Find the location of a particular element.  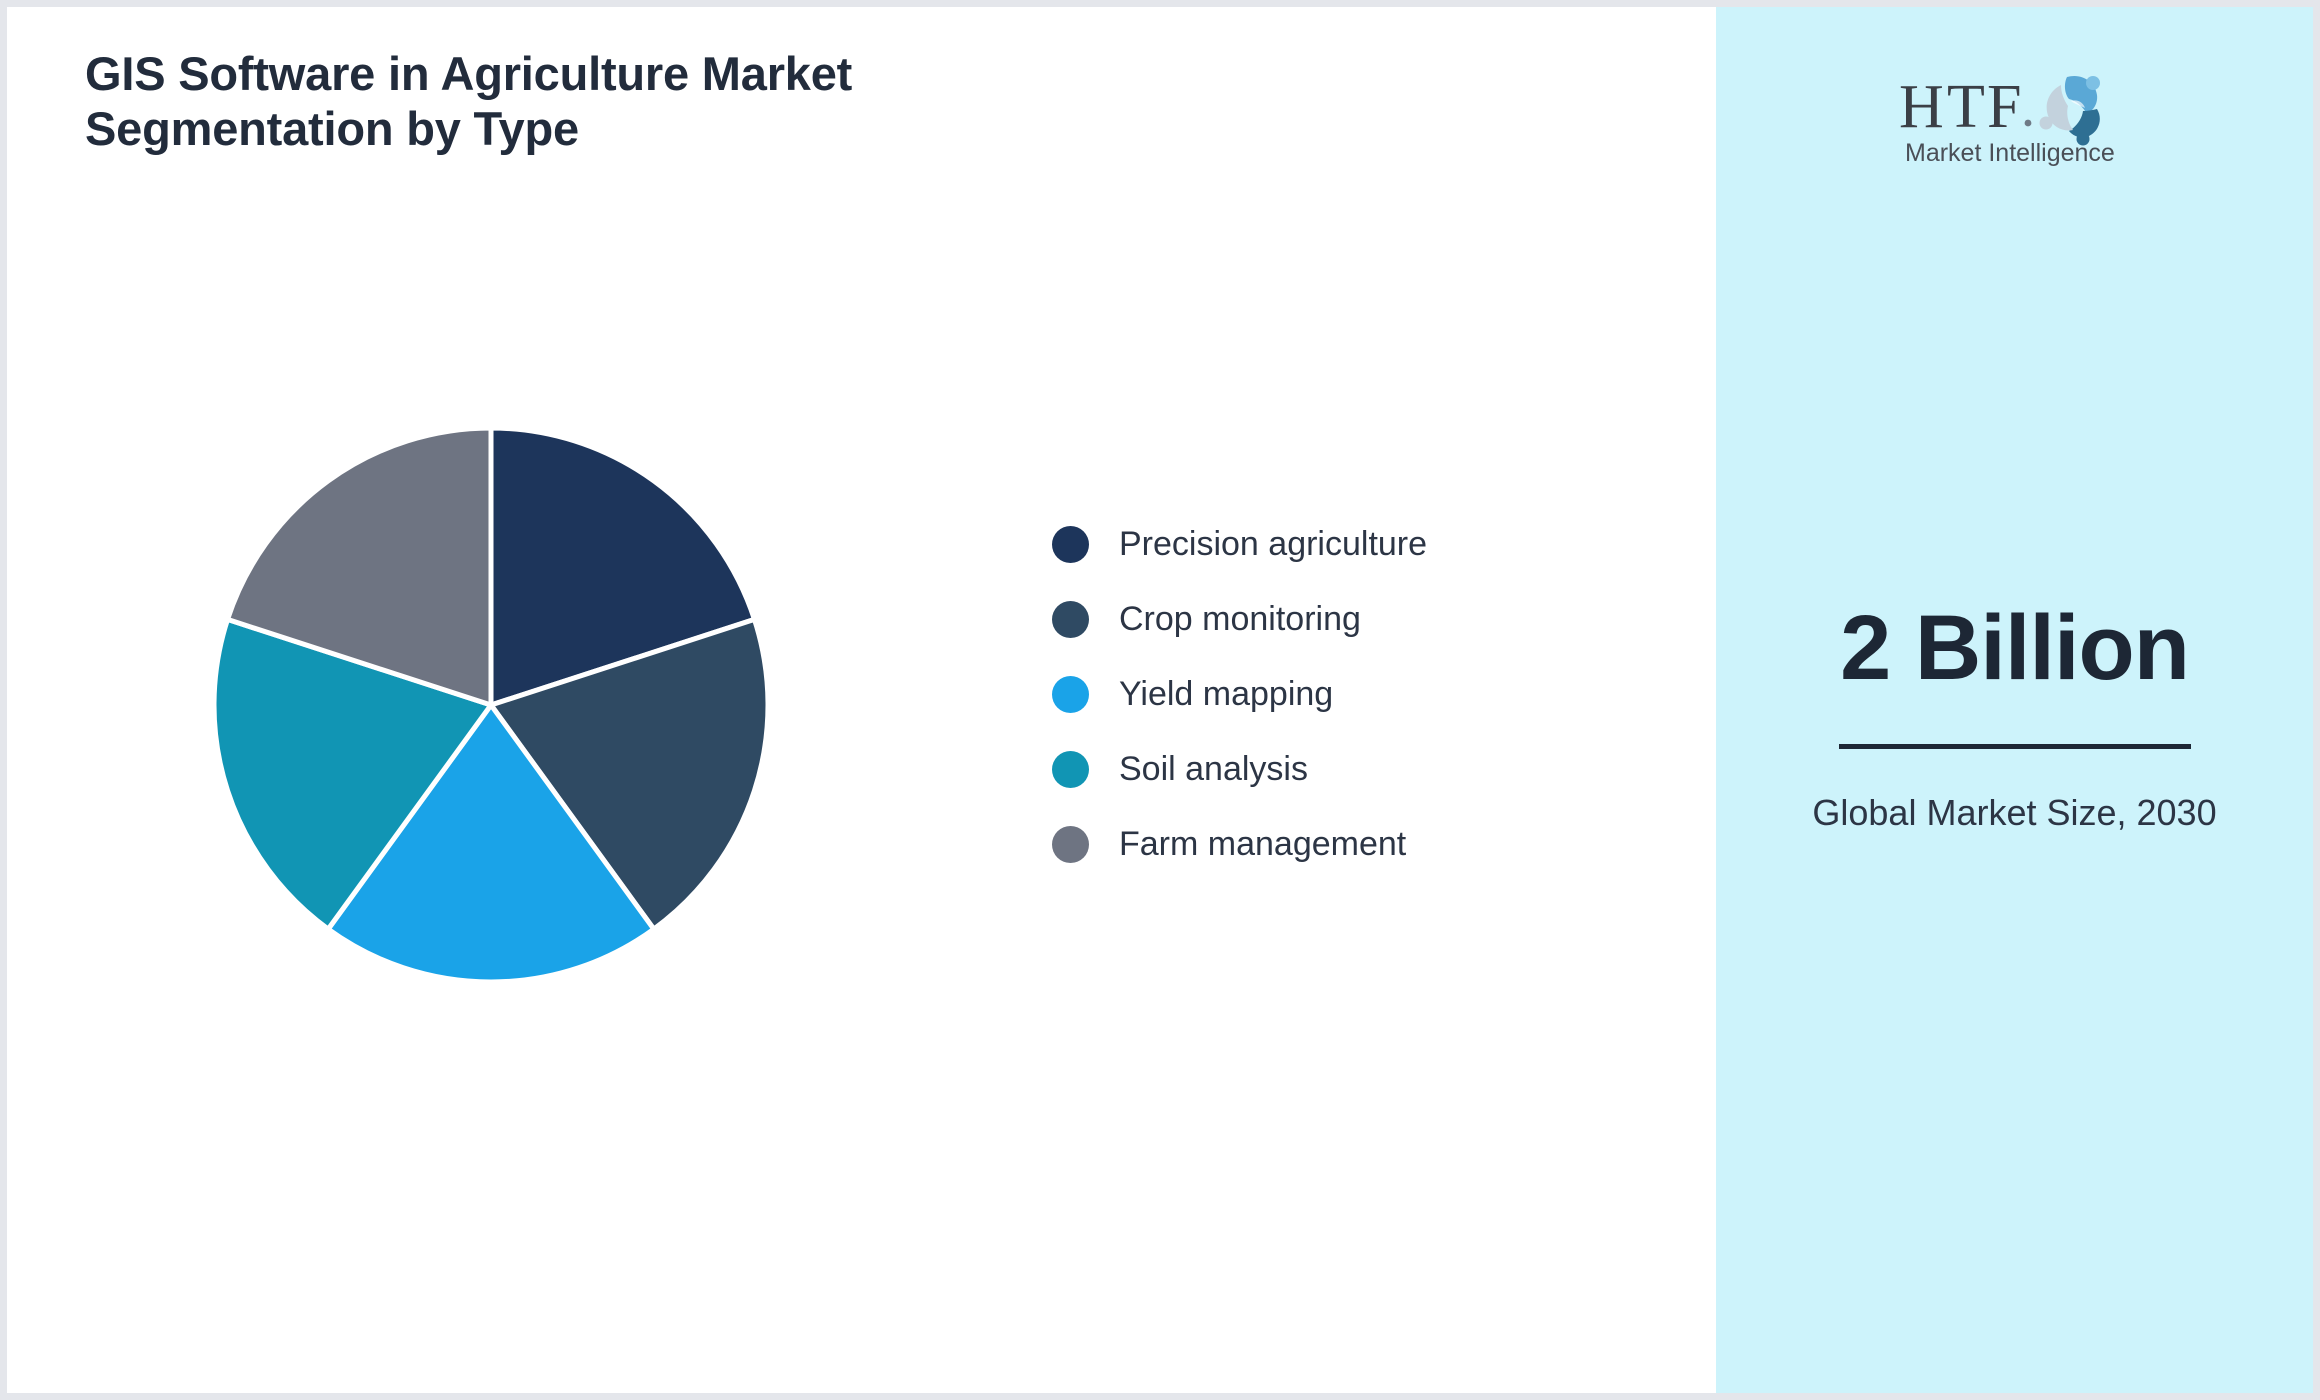

pie-chart-svg is located at coordinates (491, 705).